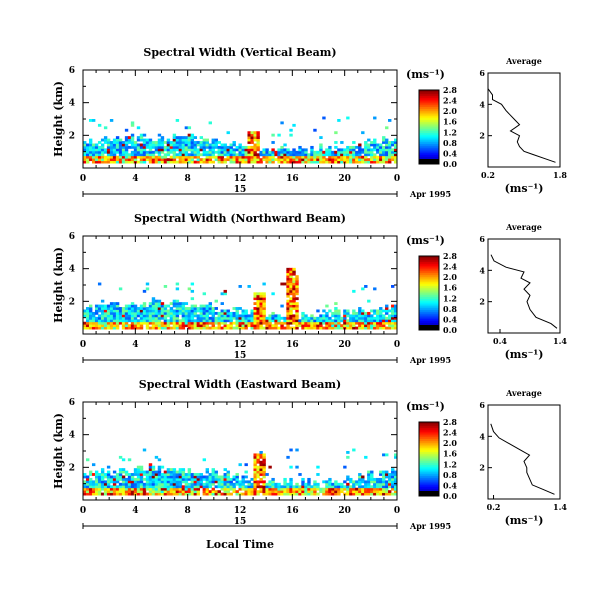 This screenshot has height=598, width=616. I want to click on x-tick-label: 4, so click(135, 179).